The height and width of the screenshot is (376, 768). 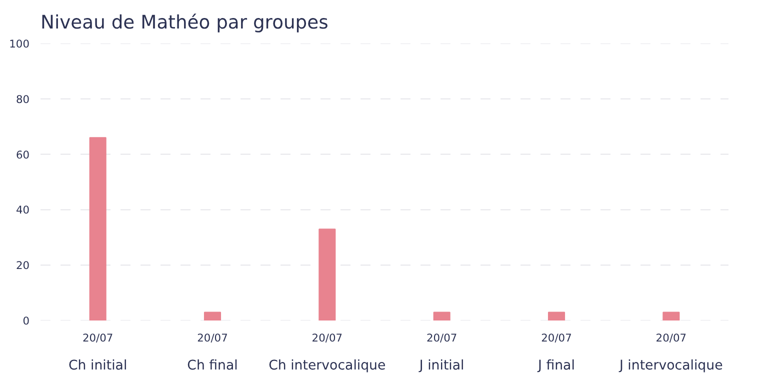 What do you see at coordinates (23, 155) in the screenshot?
I see `y-tick-label: 60` at bounding box center [23, 155].